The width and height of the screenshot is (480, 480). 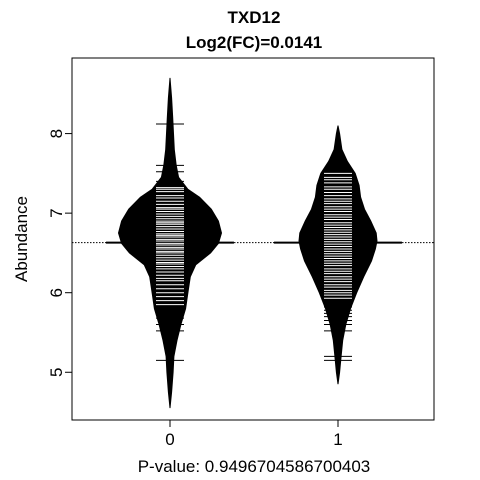 What do you see at coordinates (56, 133) in the screenshot?
I see `y-tick-label: 8` at bounding box center [56, 133].